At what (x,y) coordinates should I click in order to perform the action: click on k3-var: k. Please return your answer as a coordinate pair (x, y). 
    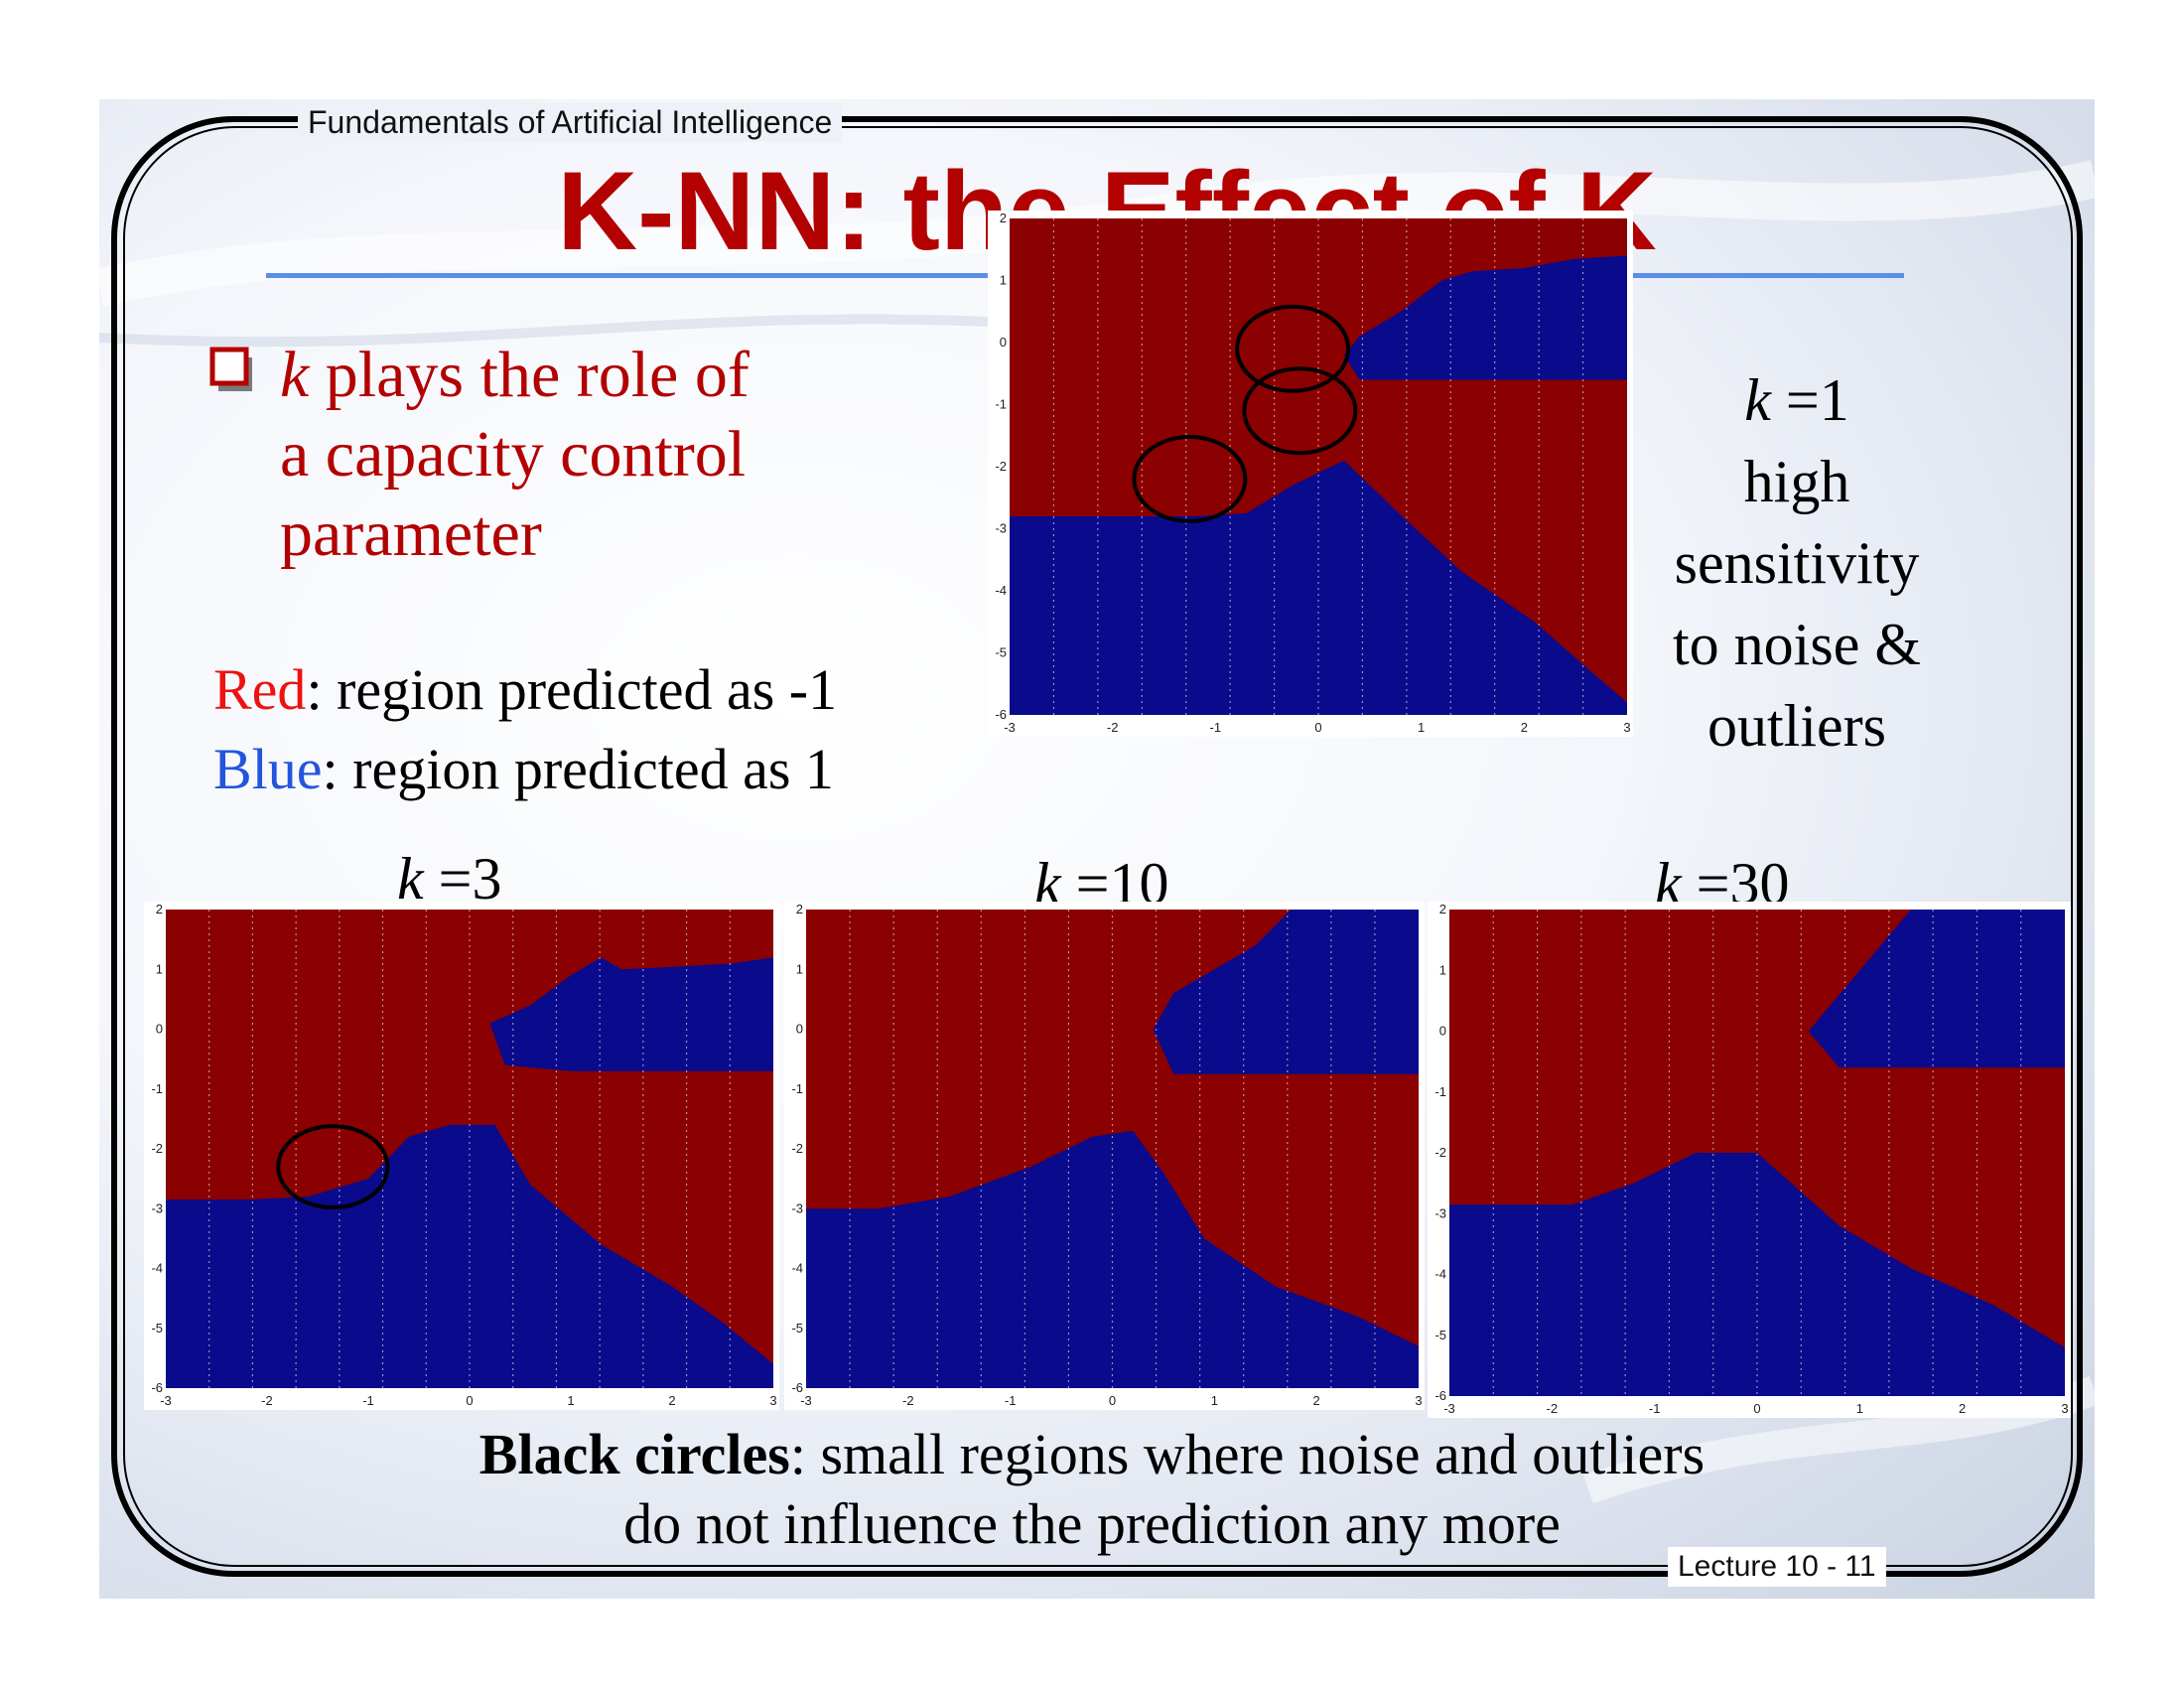
    Looking at the image, I should click on (410, 879).